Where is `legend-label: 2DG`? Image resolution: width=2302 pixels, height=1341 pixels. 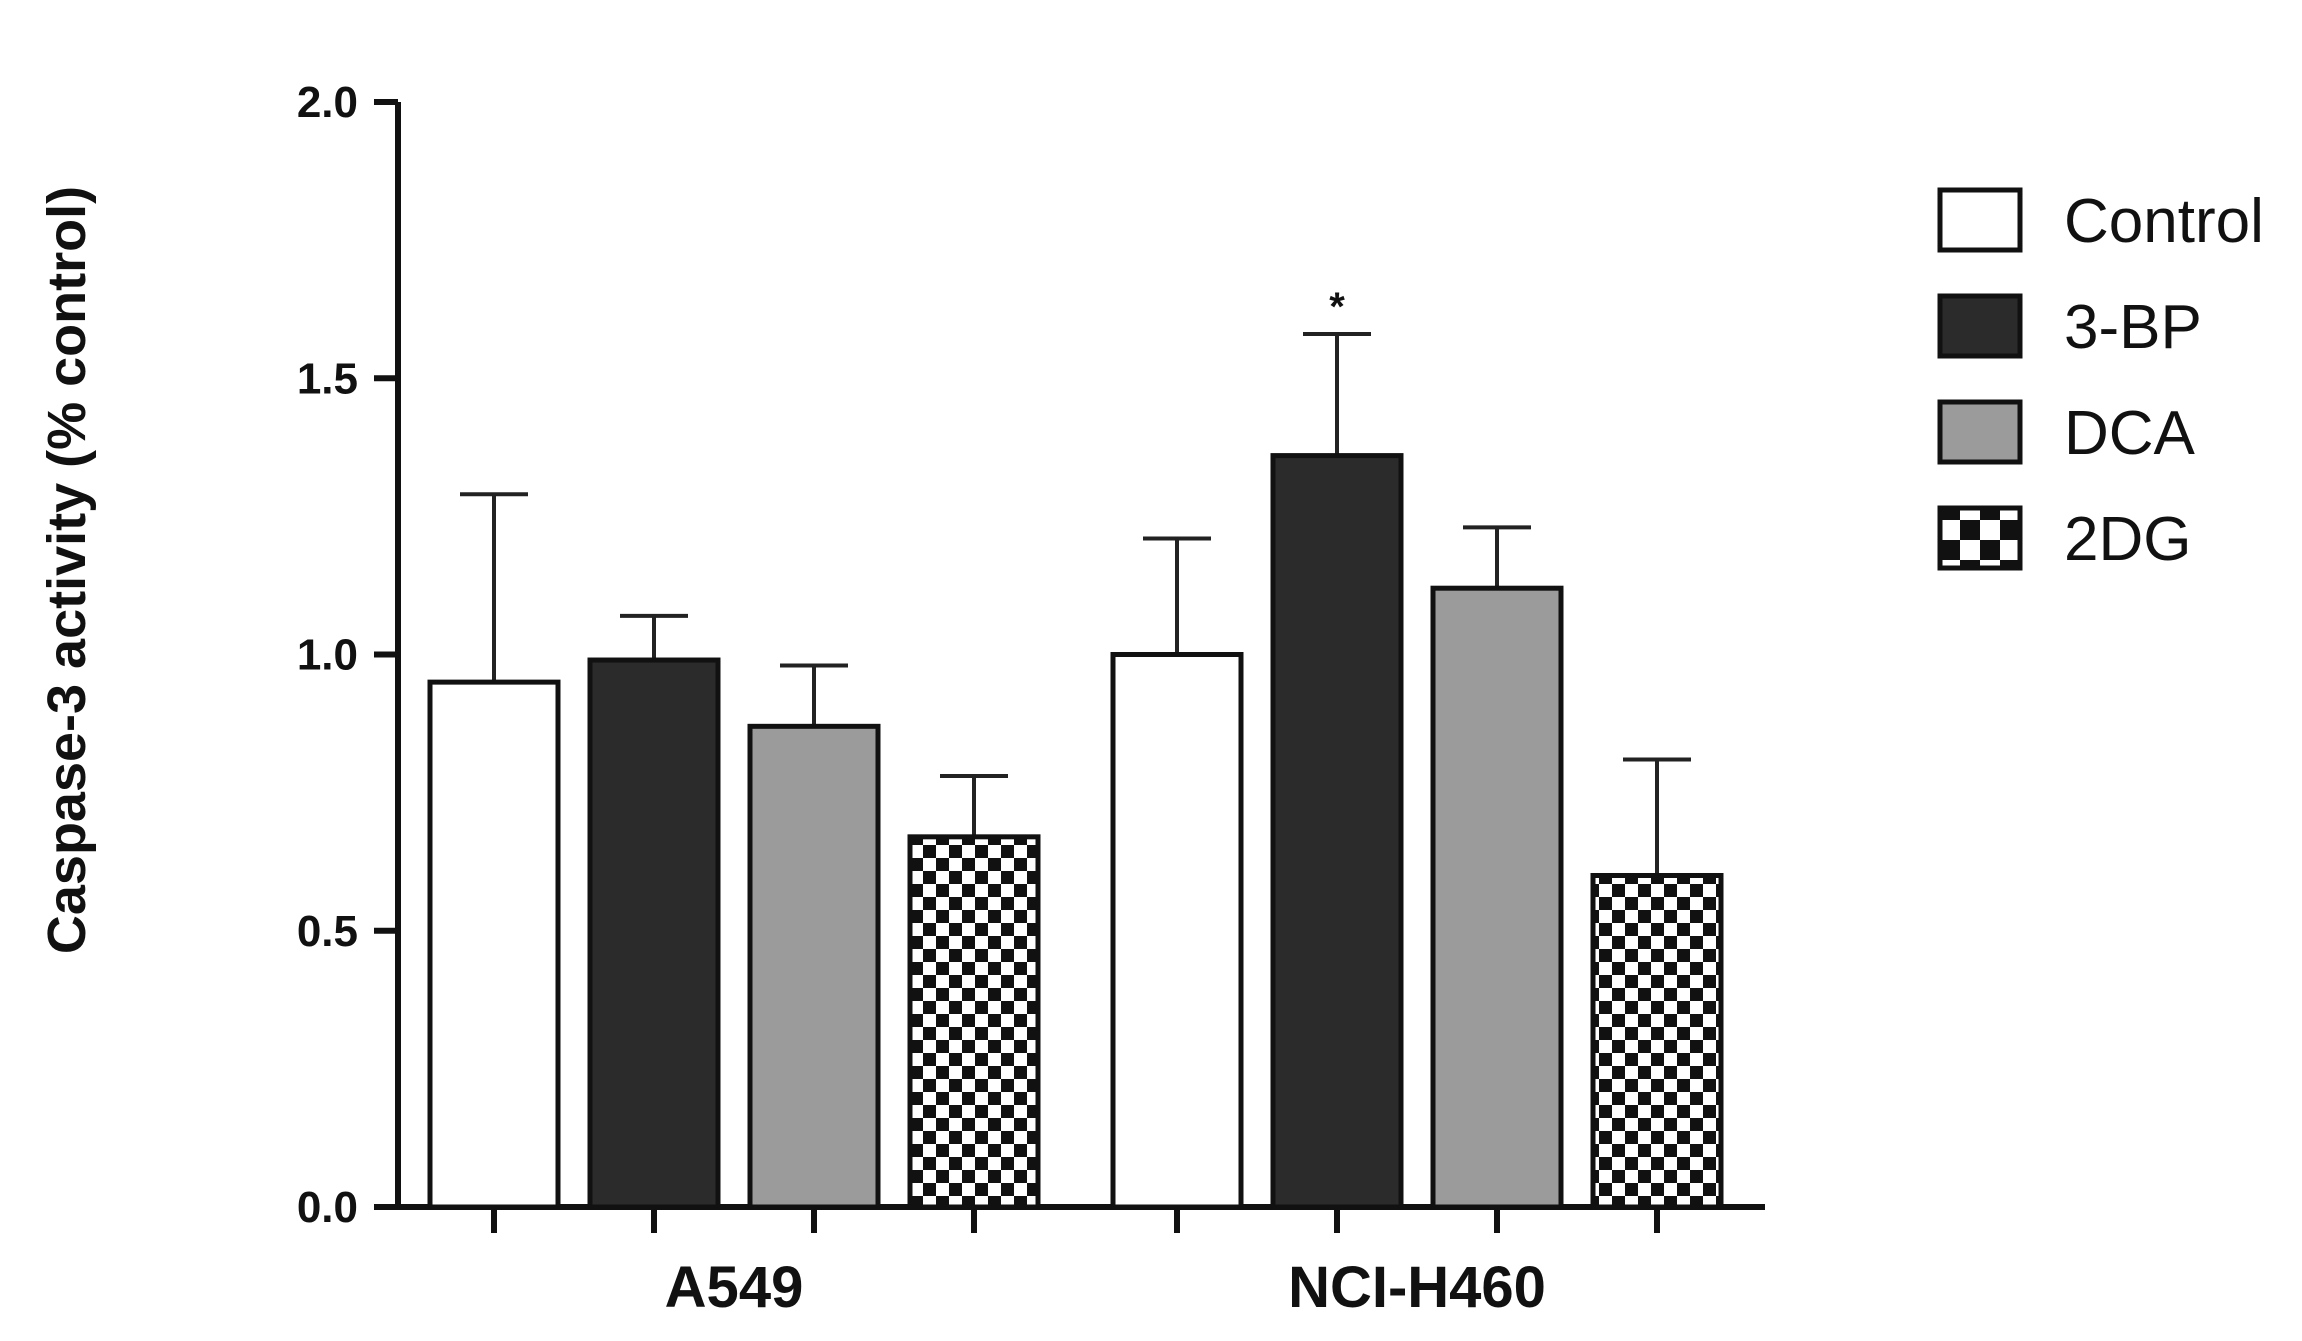
legend-label: 2DG is located at coordinates (2127, 539).